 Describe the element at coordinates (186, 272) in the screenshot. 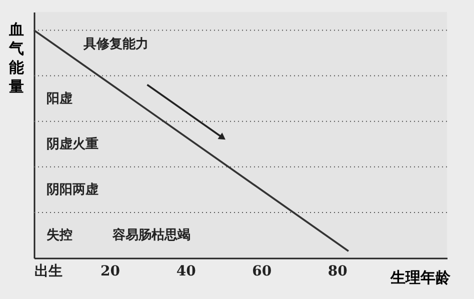

I see `x-tick-label: 40` at that location.